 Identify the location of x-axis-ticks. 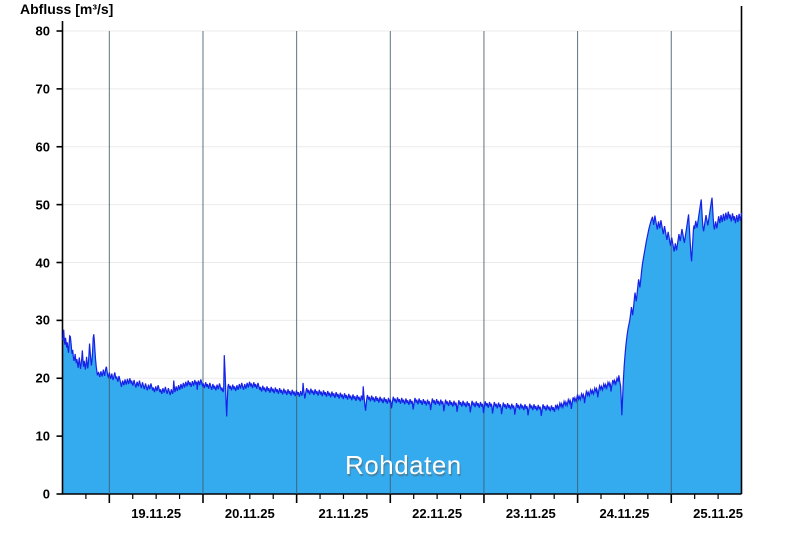
(402, 498).